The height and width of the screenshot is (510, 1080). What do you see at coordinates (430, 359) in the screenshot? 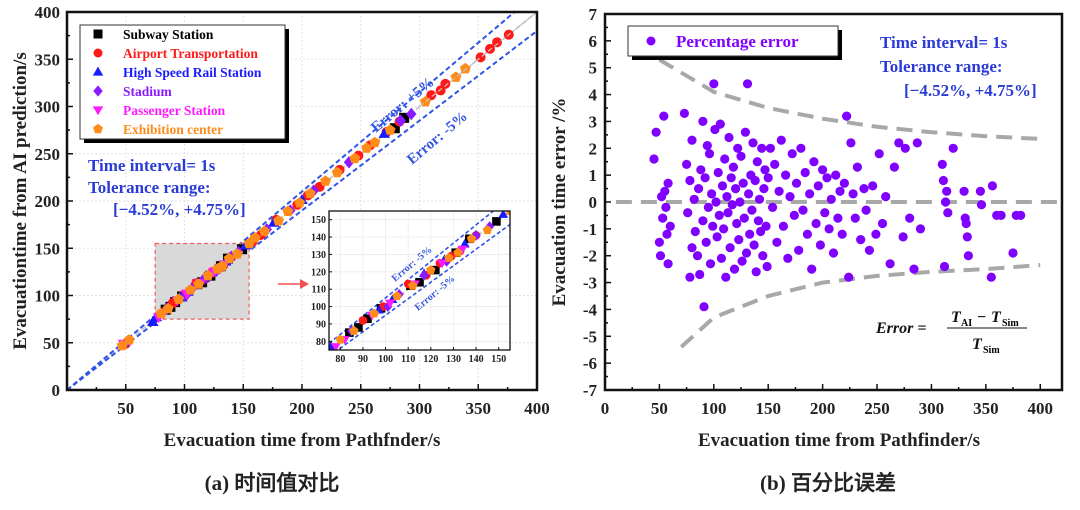
I see `inset-x-tick-label: 120` at bounding box center [430, 359].